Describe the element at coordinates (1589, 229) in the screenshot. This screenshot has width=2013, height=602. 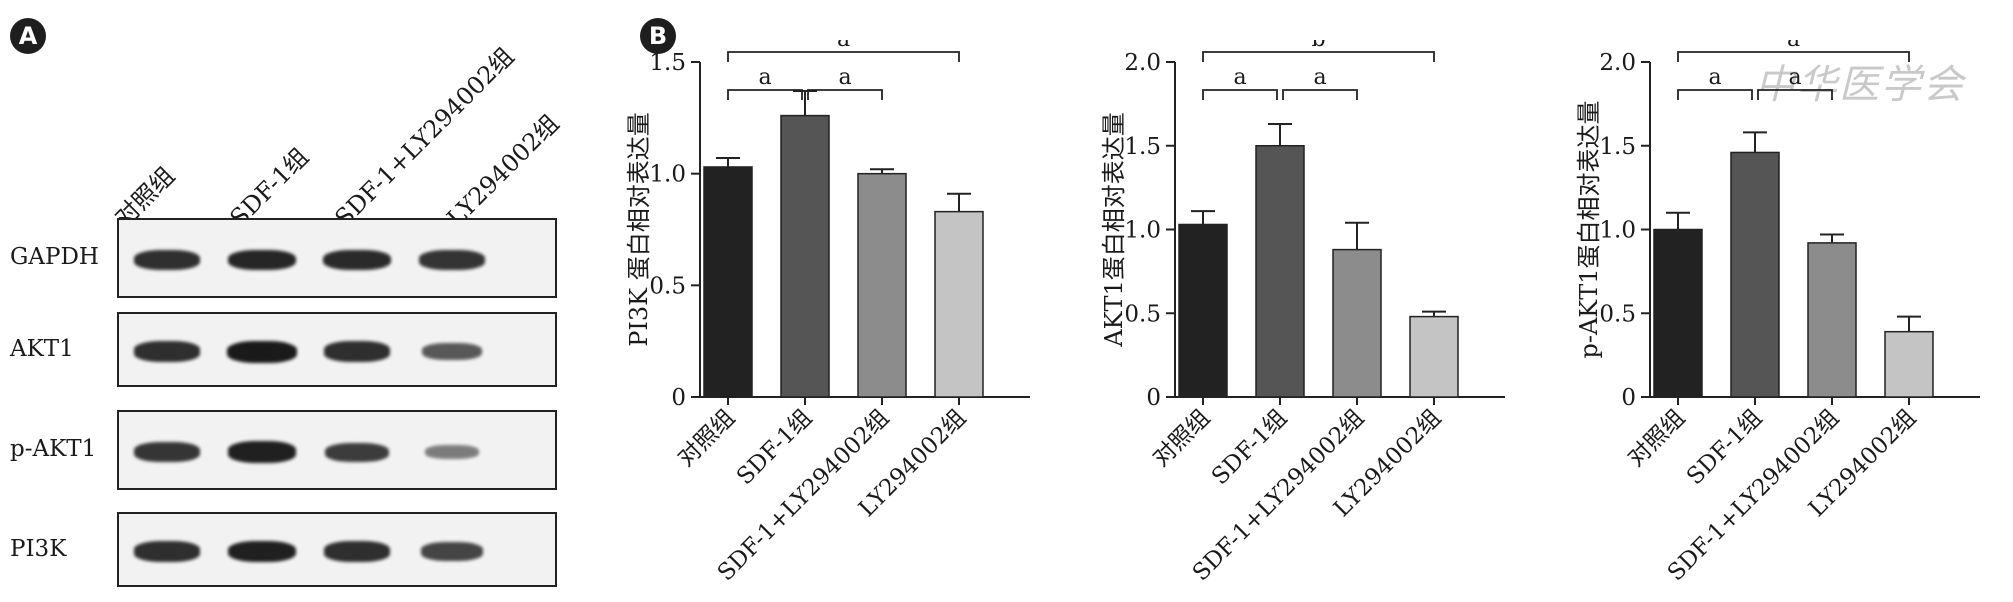
I see `y-axis-label: p-AKT1蛋白相对表达量` at that location.